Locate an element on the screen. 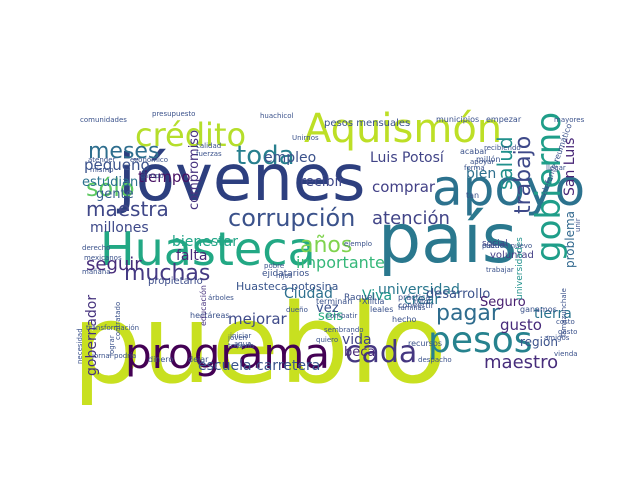 This screenshot has height=480, width=640. word-raquel: Raquel is located at coordinates (359, 298).